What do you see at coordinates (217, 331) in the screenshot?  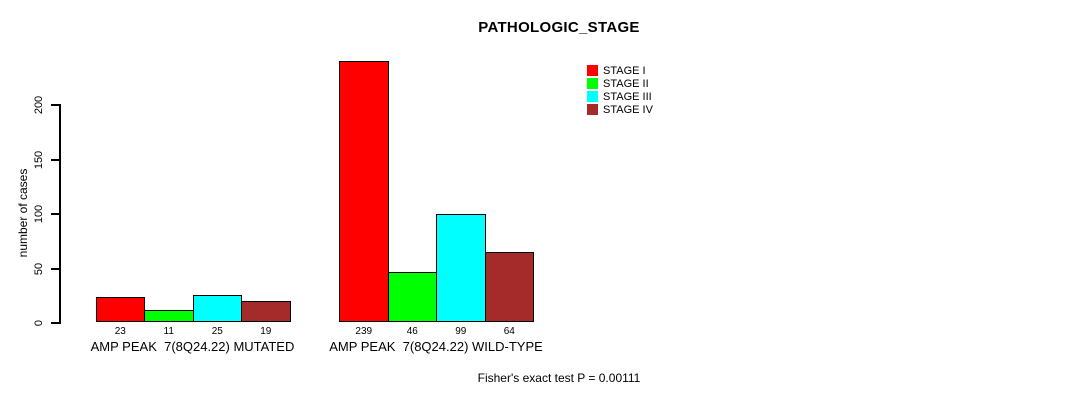 I see `bar-value-label: 25` at bounding box center [217, 331].